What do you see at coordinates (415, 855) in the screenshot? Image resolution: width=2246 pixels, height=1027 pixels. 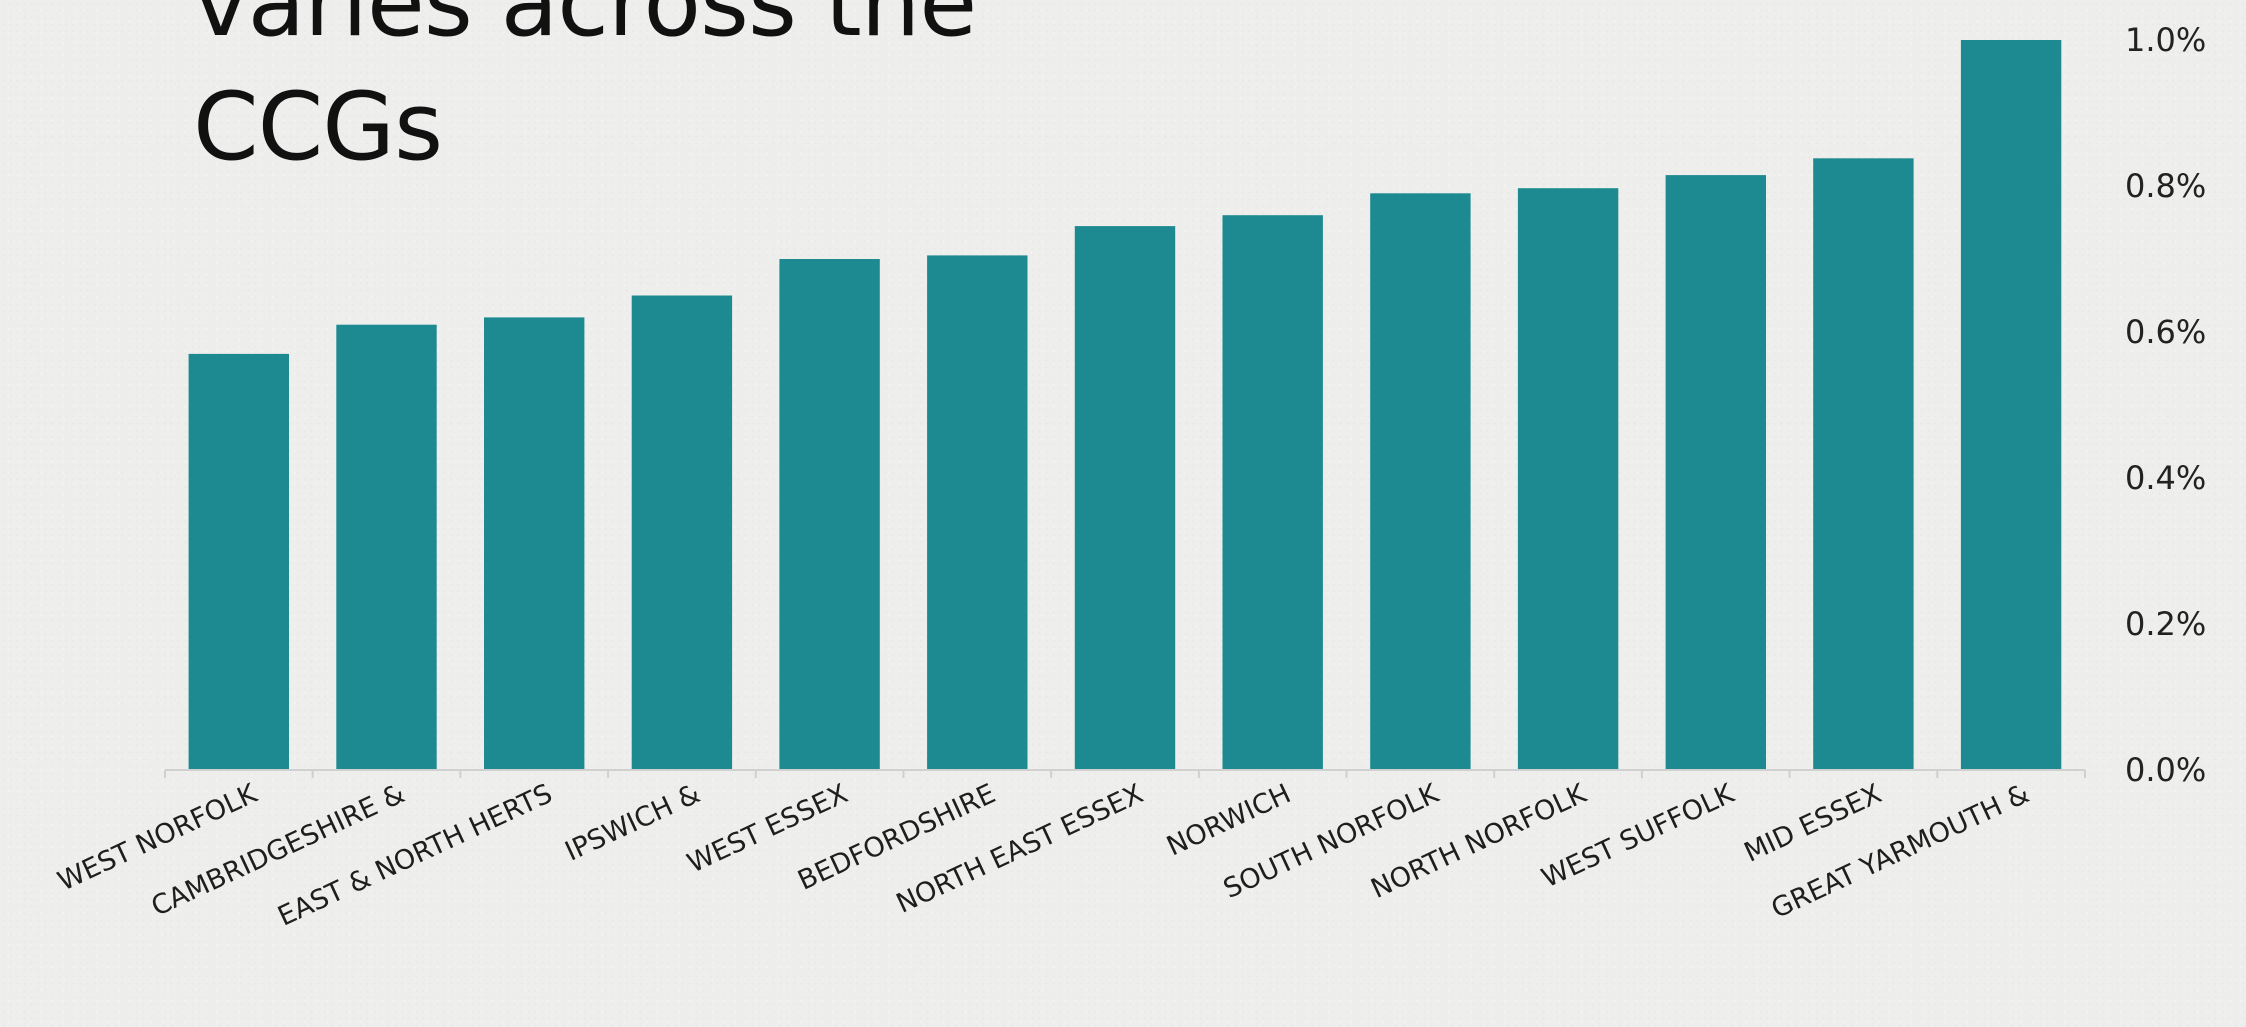 I see `x-category-label: EAST & NORTH HERTS` at bounding box center [415, 855].